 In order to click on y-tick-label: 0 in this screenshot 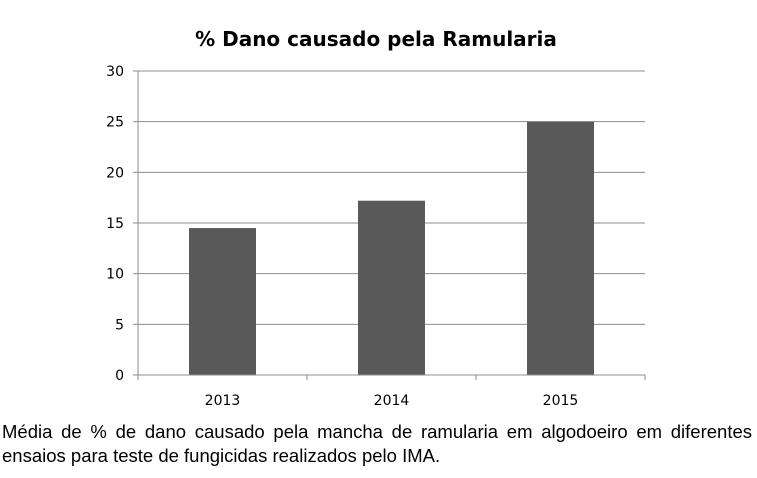, I will do `click(119, 376)`.